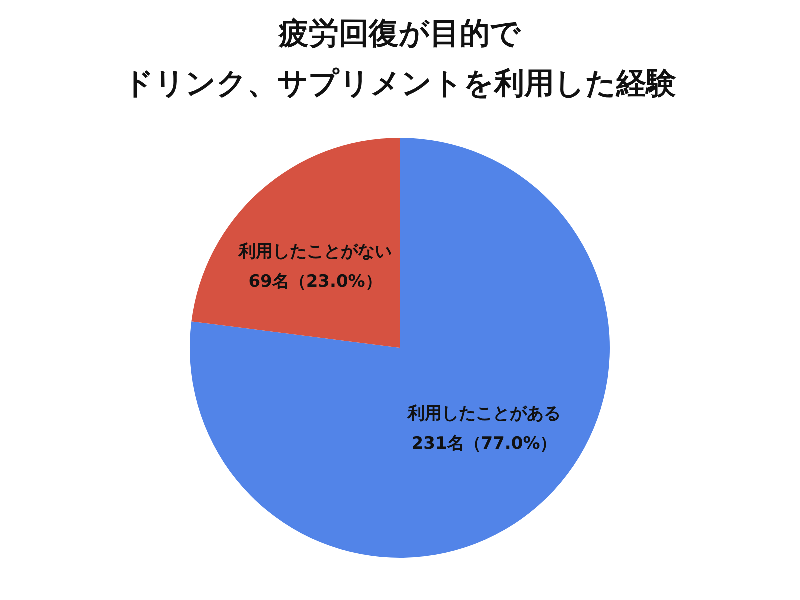 This screenshot has width=800, height=600. What do you see at coordinates (315, 252) in the screenshot?
I see `slice-label: 利用したことがない` at bounding box center [315, 252].